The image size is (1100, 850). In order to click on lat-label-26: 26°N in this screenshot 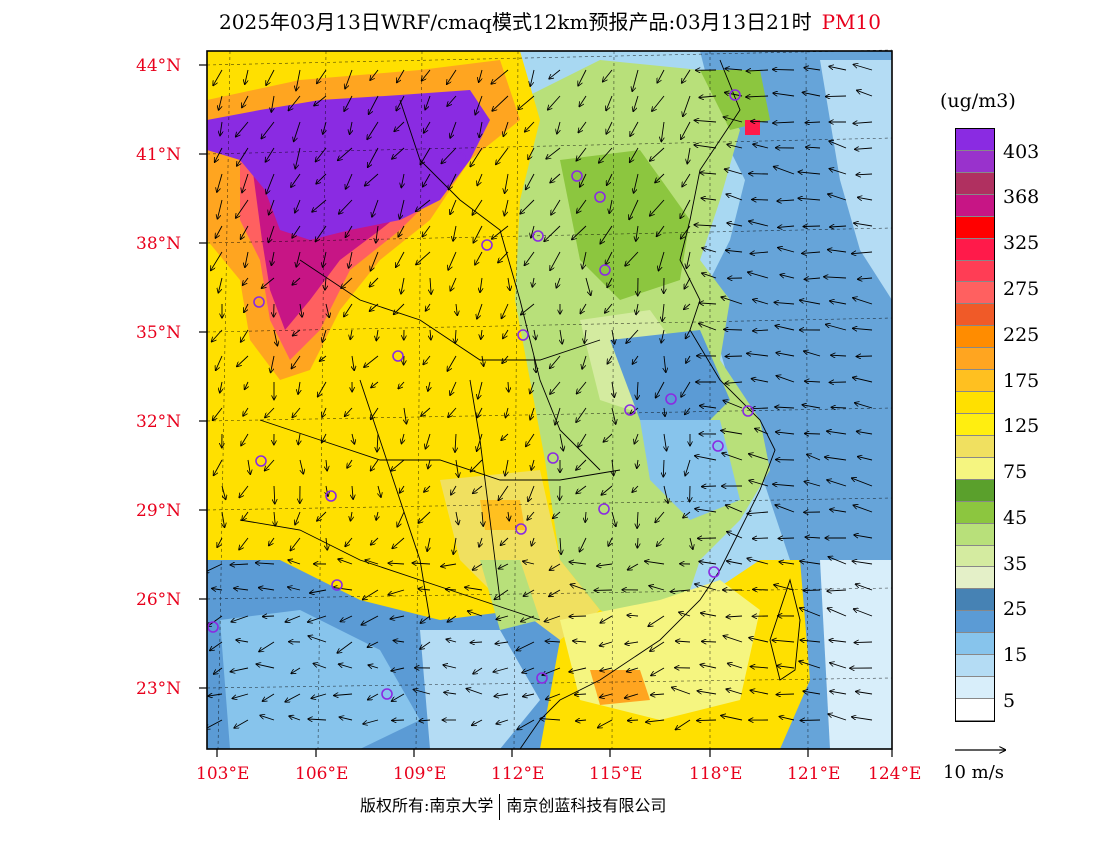, I will do `click(159, 600)`.